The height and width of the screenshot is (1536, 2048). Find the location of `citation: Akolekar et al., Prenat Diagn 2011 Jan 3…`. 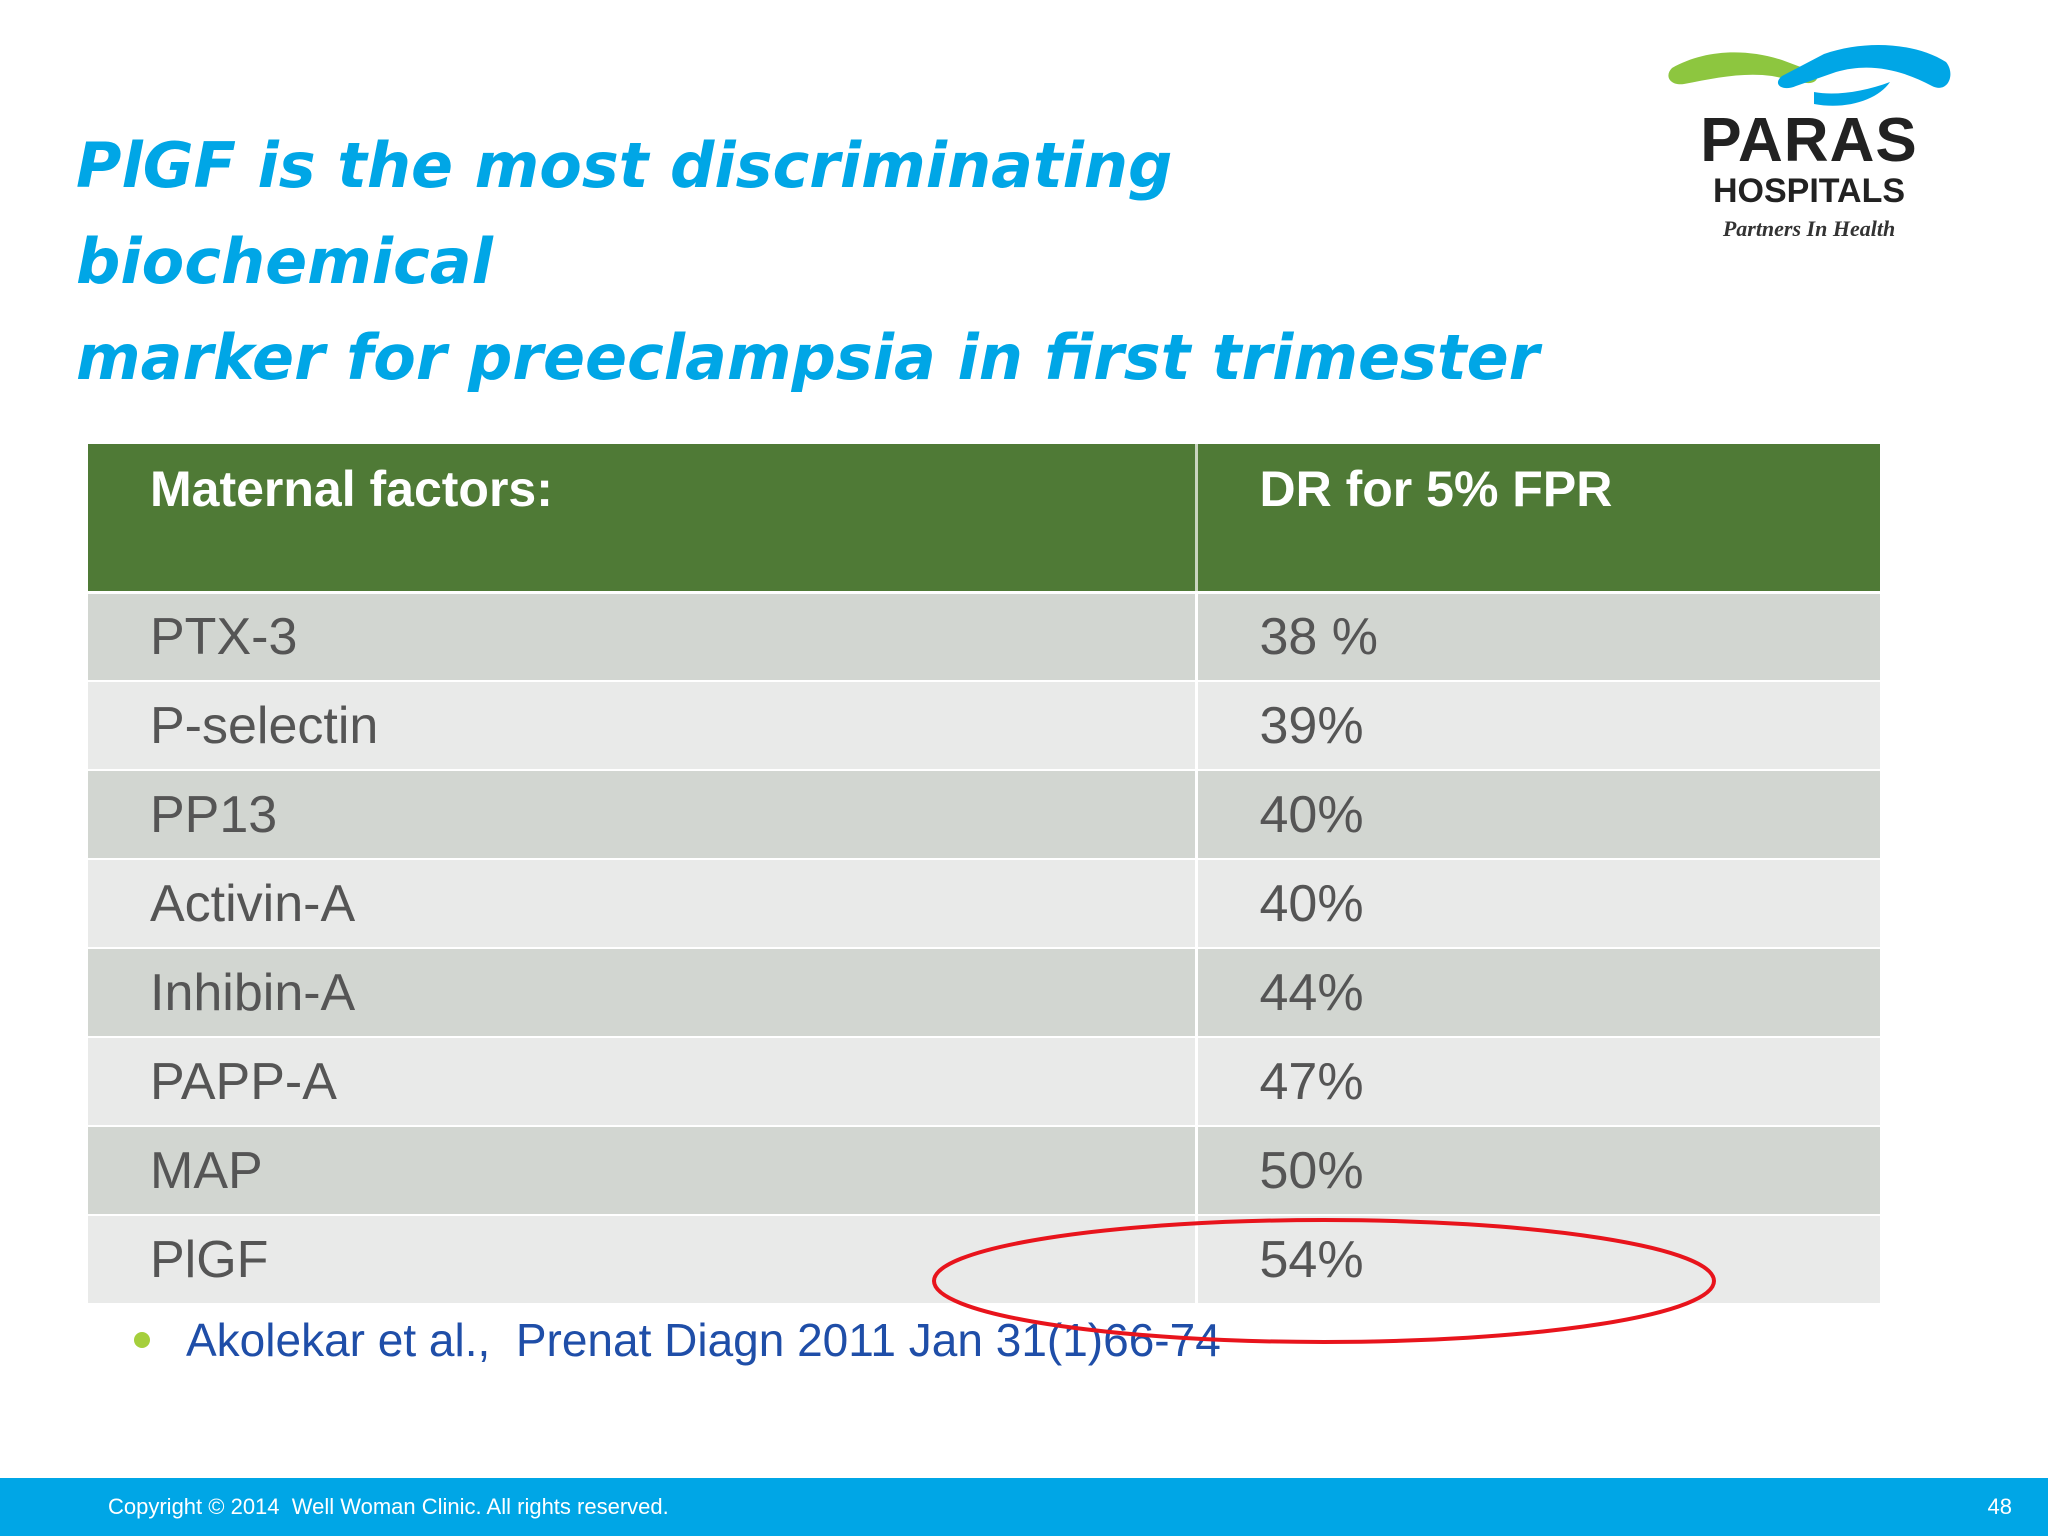

citation: Akolekar et al., Prenat Diagn 2011 Jan 3… is located at coordinates (834, 1340).